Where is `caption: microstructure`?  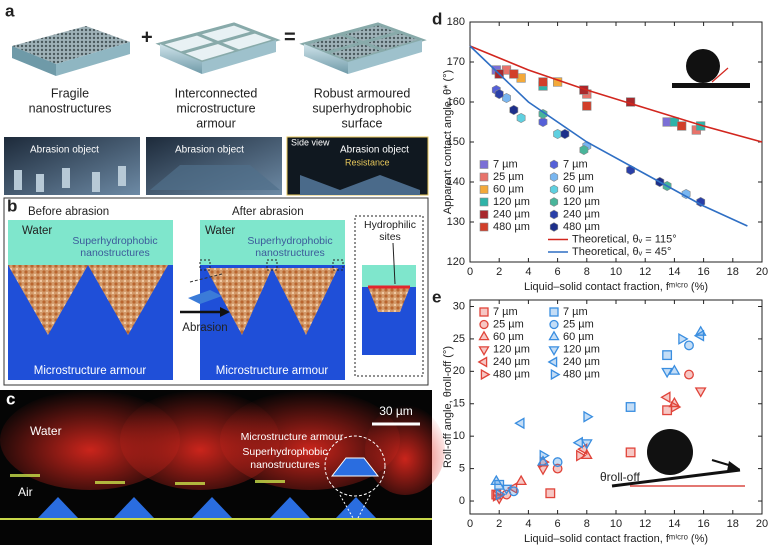 caption: microstructure is located at coordinates (215, 108).